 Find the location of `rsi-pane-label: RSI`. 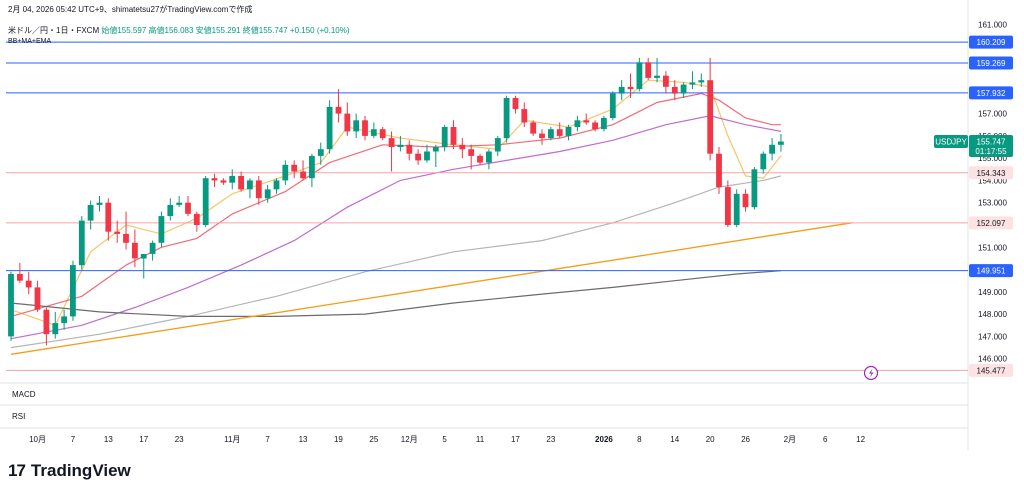

rsi-pane-label: RSI is located at coordinates (19, 416).